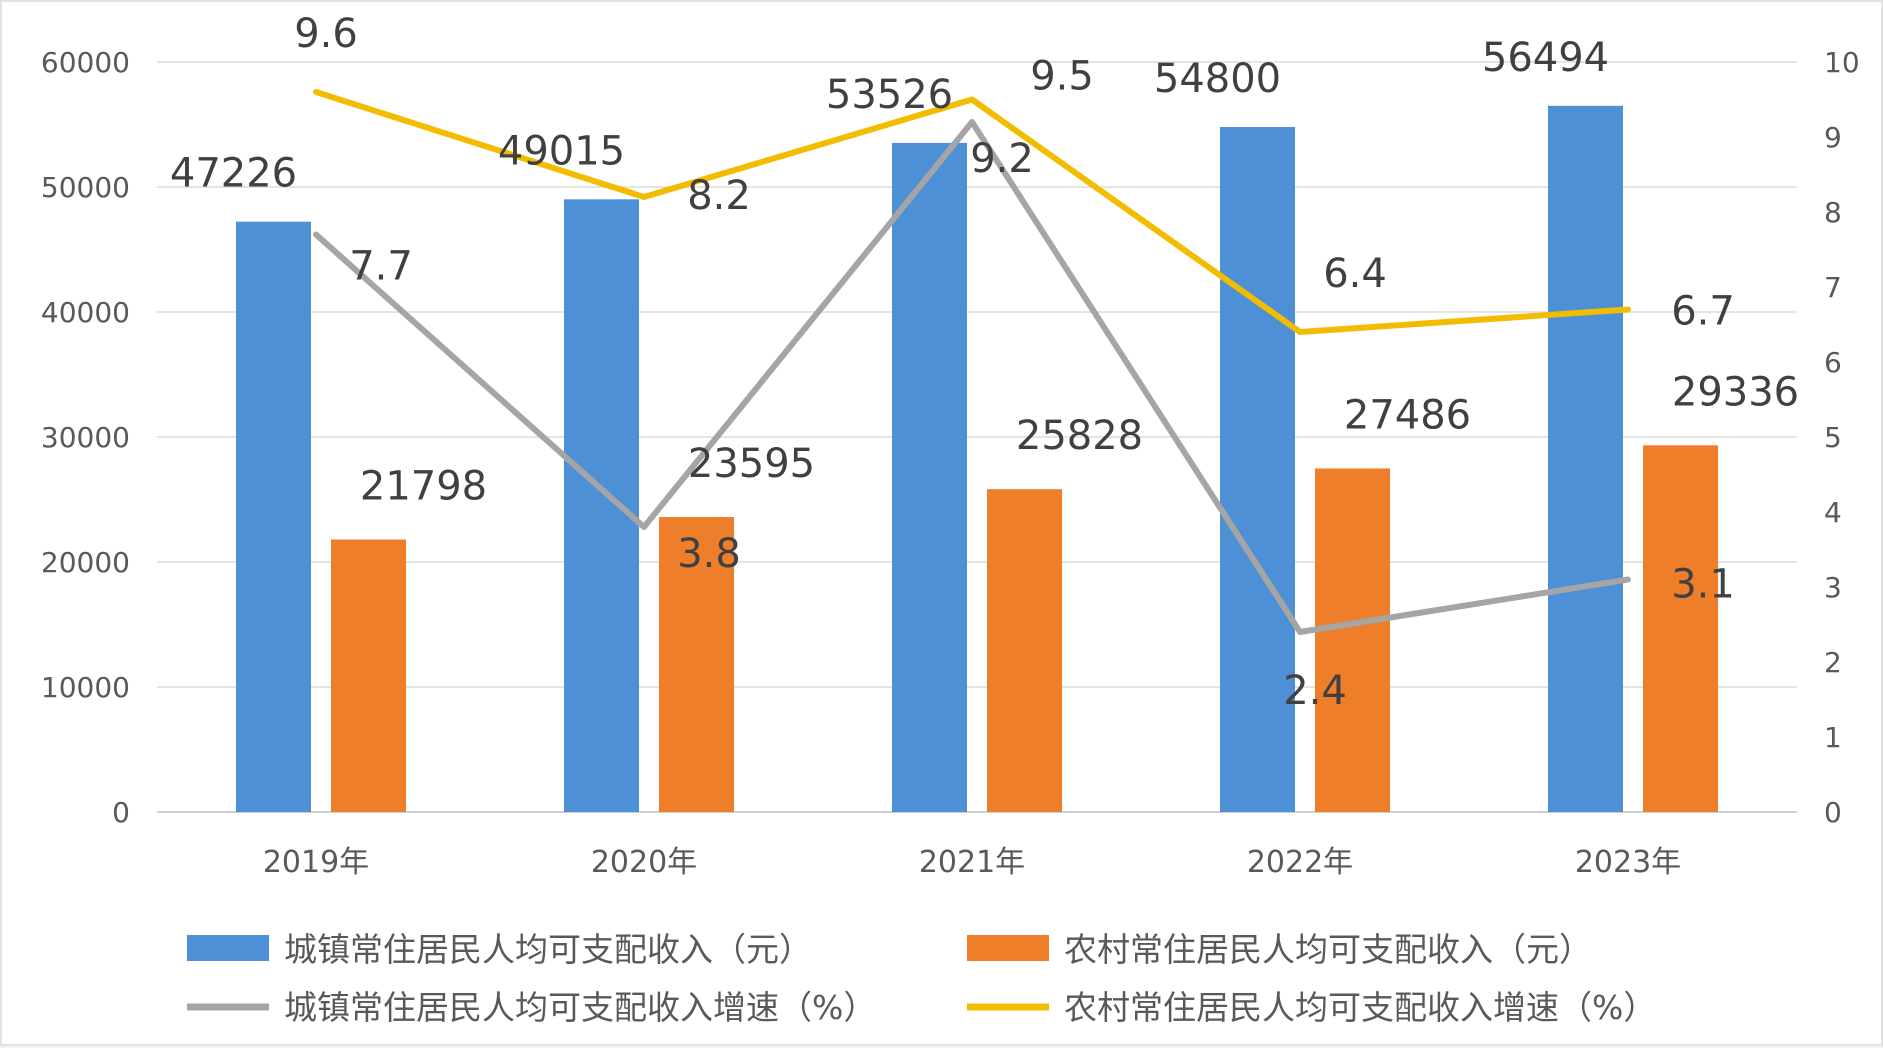 The width and height of the screenshot is (1883, 1048). I want to click on right-tick-label: 1, so click(1833, 737).